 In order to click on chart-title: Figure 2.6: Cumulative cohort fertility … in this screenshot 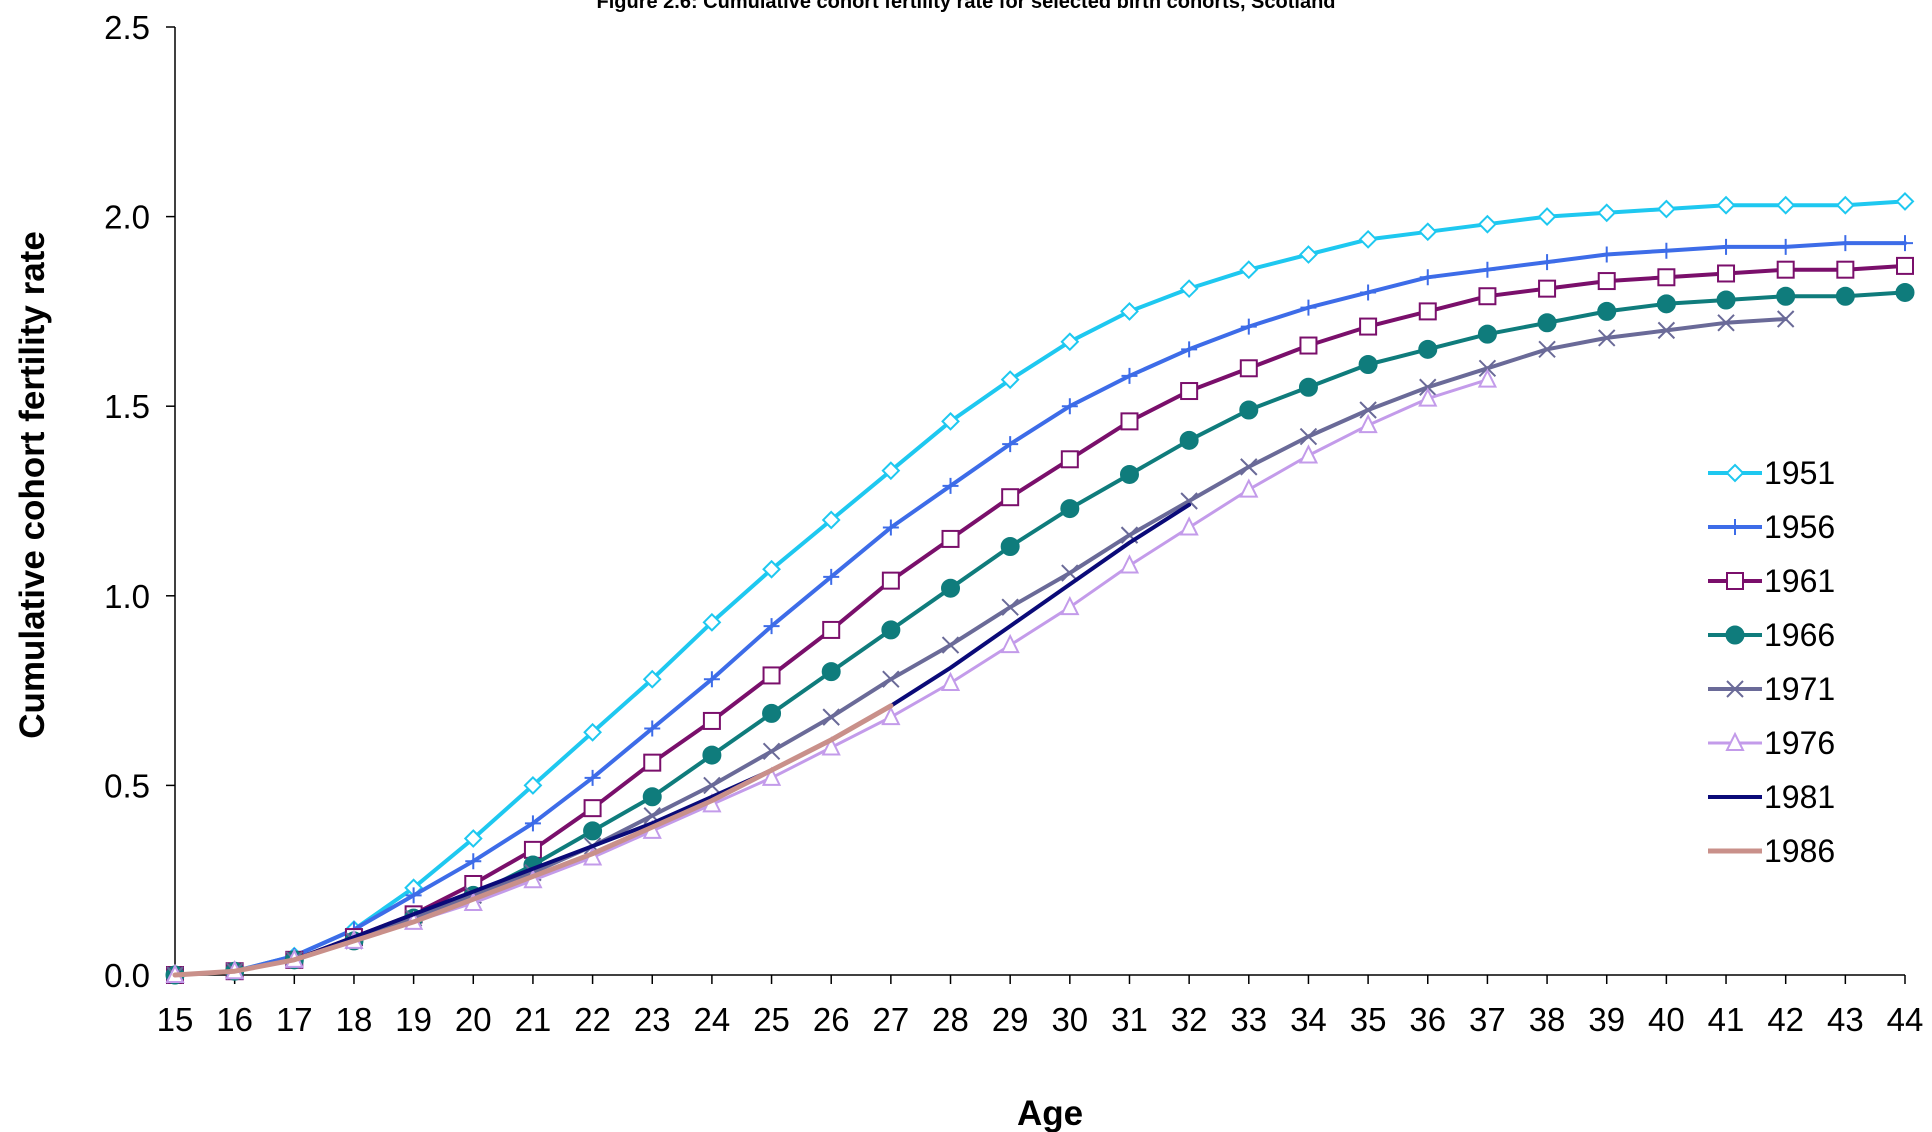, I will do `click(965, 6)`.